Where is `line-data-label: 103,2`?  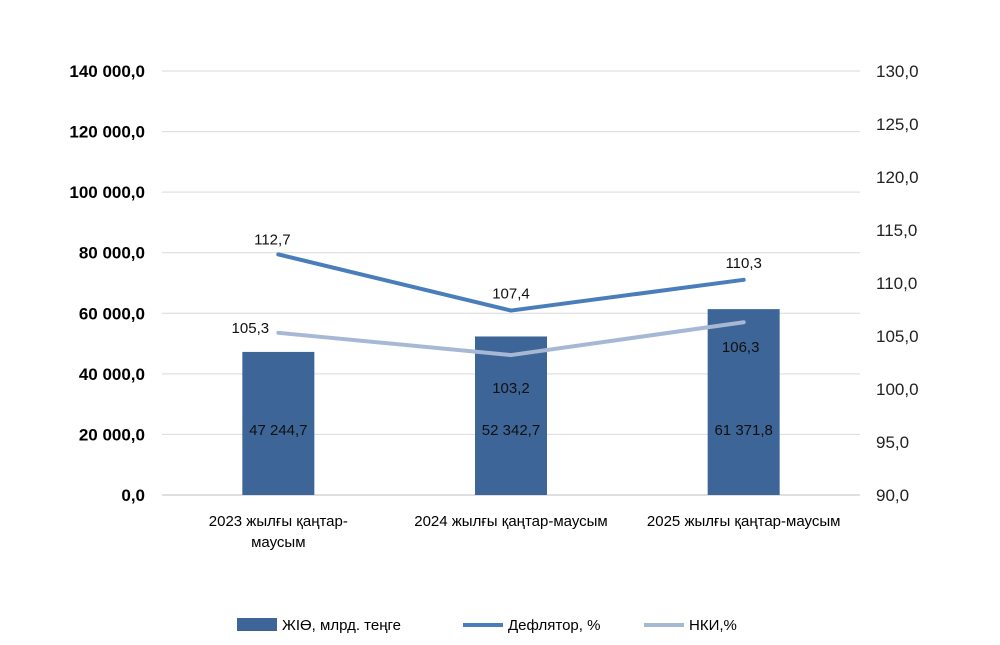
line-data-label: 103,2 is located at coordinates (511, 388).